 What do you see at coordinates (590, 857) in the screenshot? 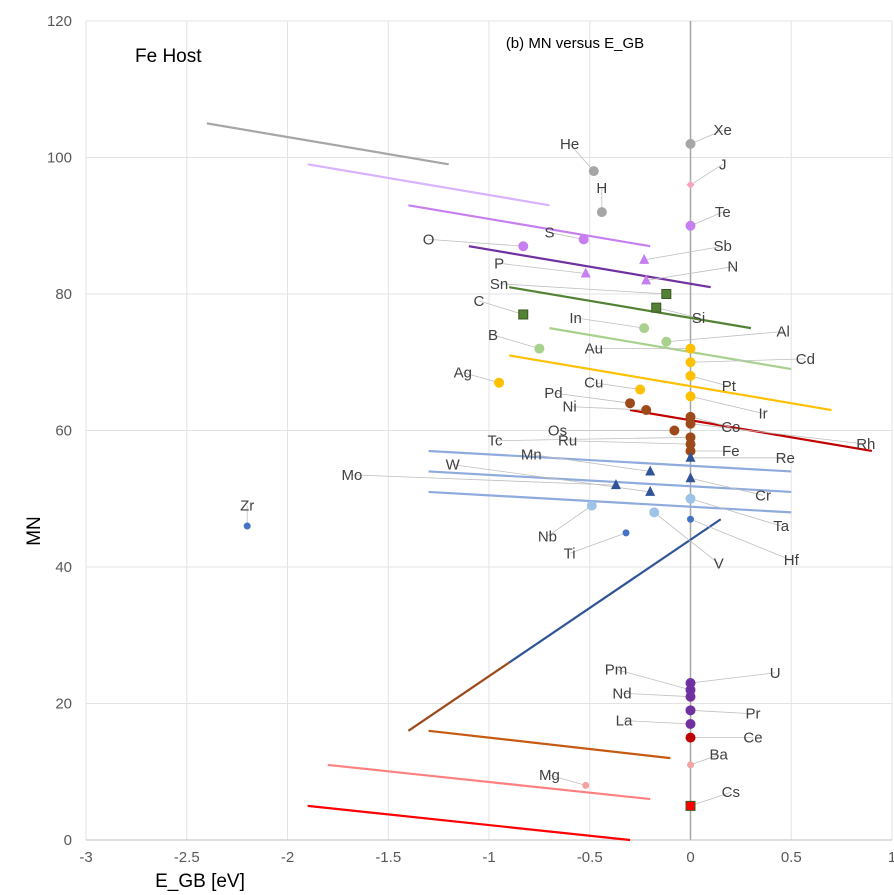
I see `x-tick-label: -0.5` at bounding box center [590, 857].